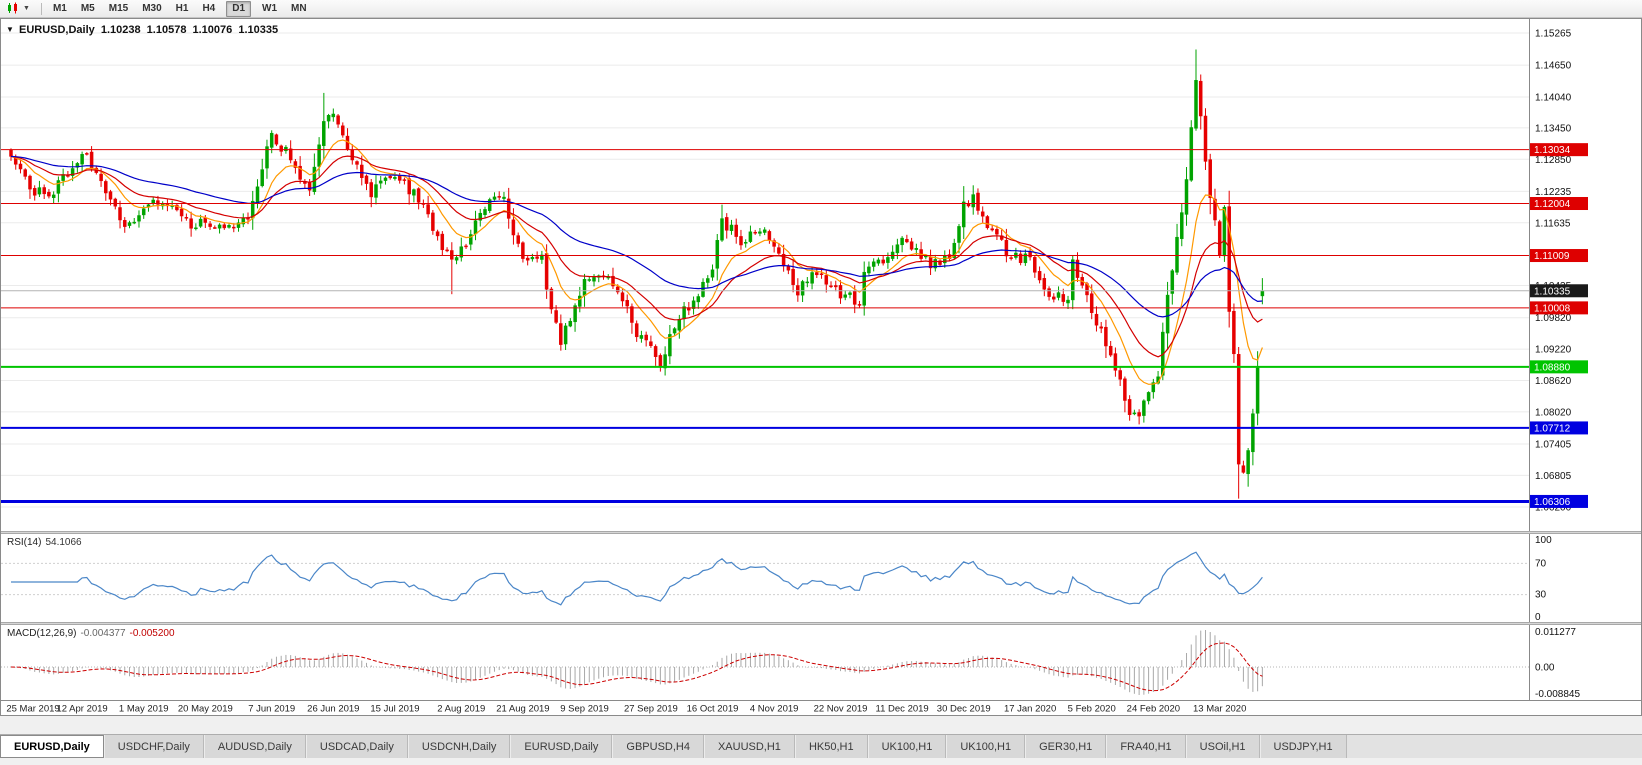 Image resolution: width=1642 pixels, height=765 pixels. I want to click on price-badge: 1.06306, so click(1559, 501).